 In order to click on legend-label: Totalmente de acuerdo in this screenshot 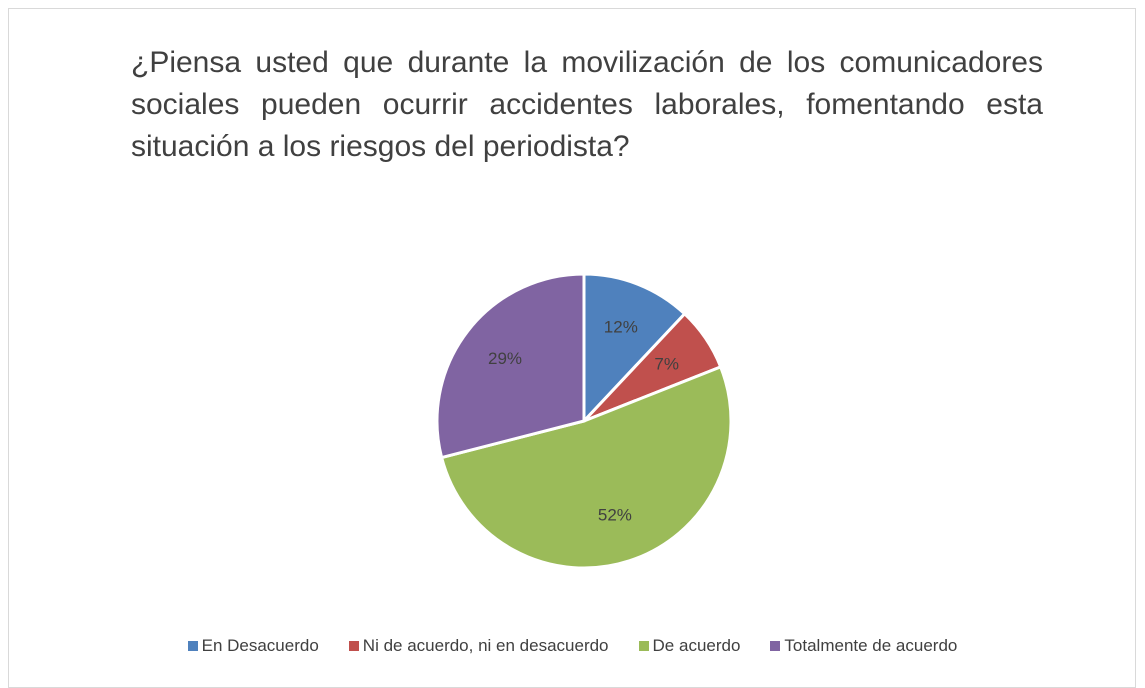, I will do `click(871, 645)`.